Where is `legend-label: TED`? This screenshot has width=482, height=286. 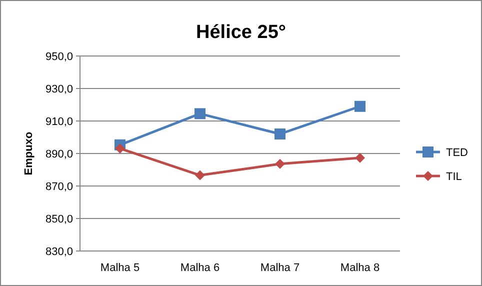 legend-label: TED is located at coordinates (457, 153).